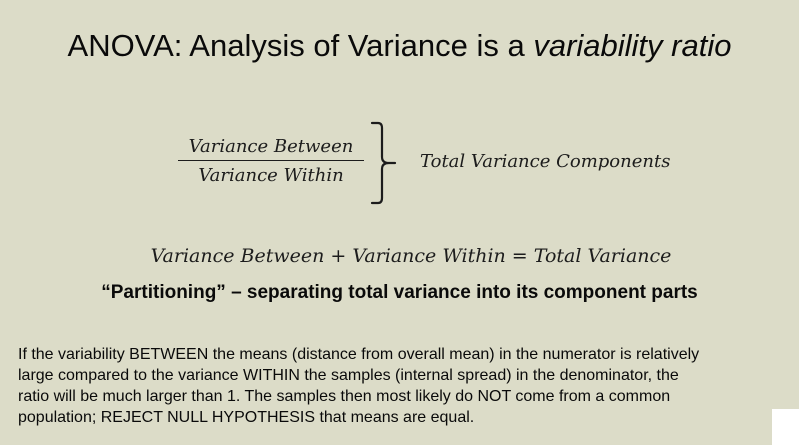 This screenshot has height=445, width=799. I want to click on fraction-numerator: Variance Between, so click(271, 148).